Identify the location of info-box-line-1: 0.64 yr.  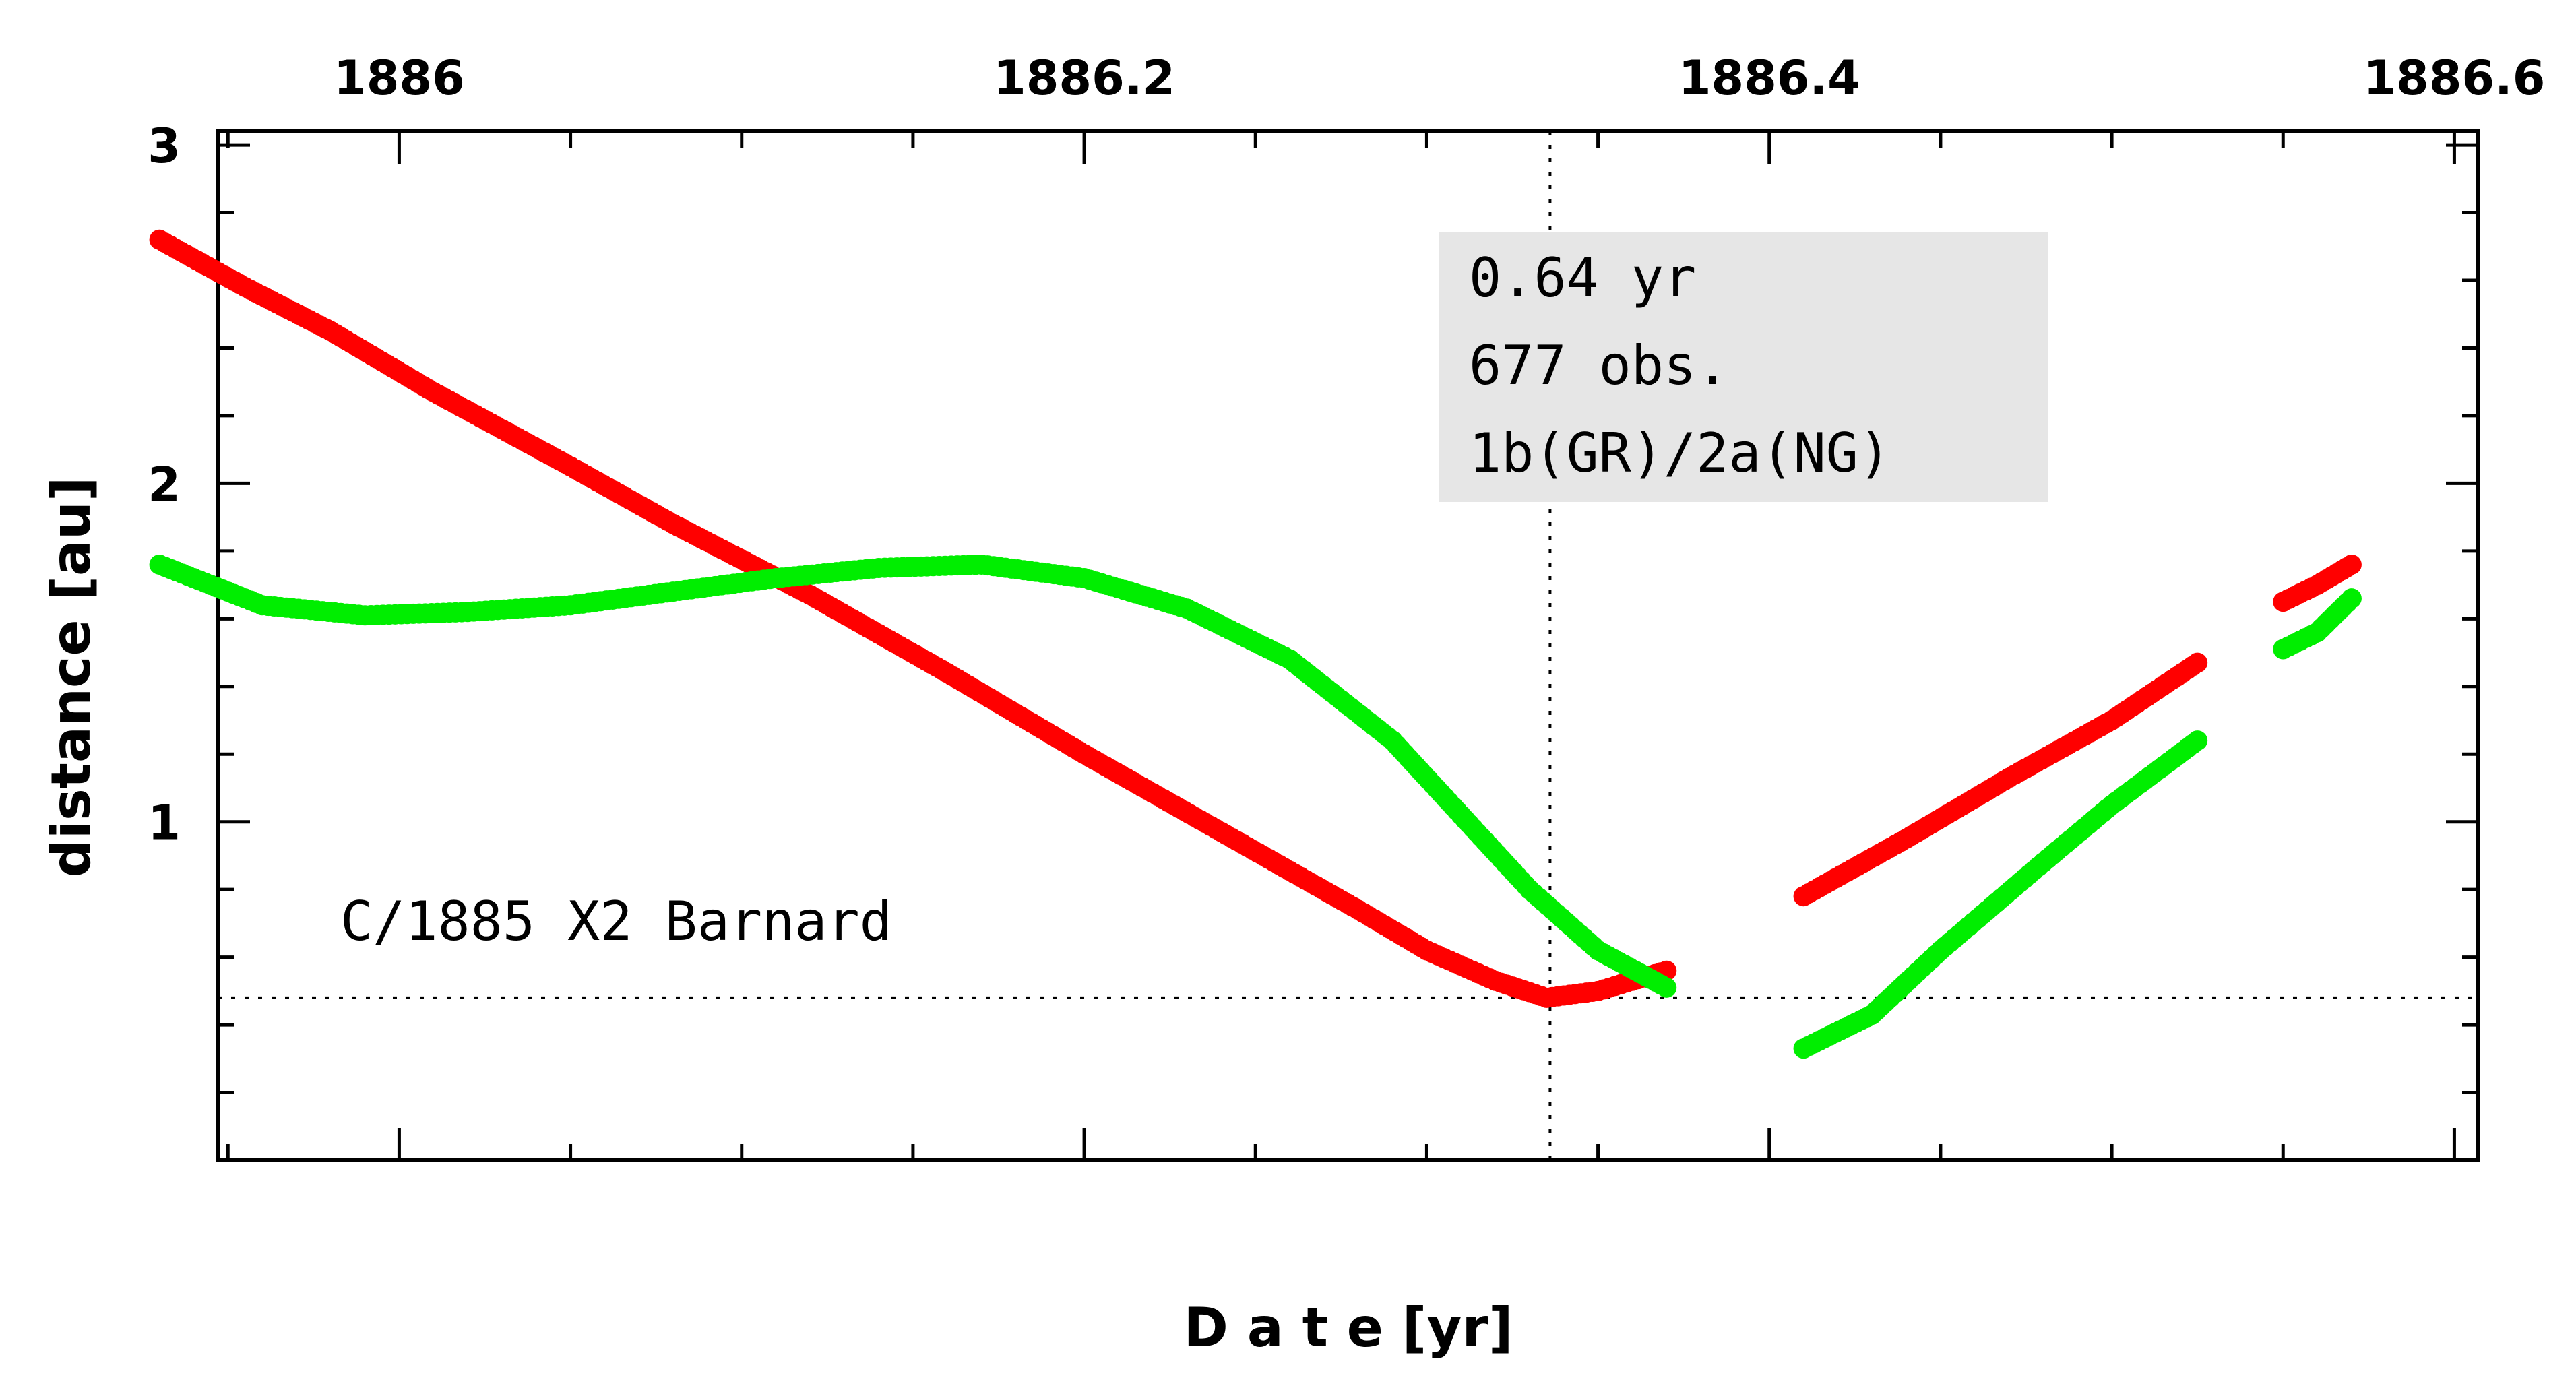
(1582, 278).